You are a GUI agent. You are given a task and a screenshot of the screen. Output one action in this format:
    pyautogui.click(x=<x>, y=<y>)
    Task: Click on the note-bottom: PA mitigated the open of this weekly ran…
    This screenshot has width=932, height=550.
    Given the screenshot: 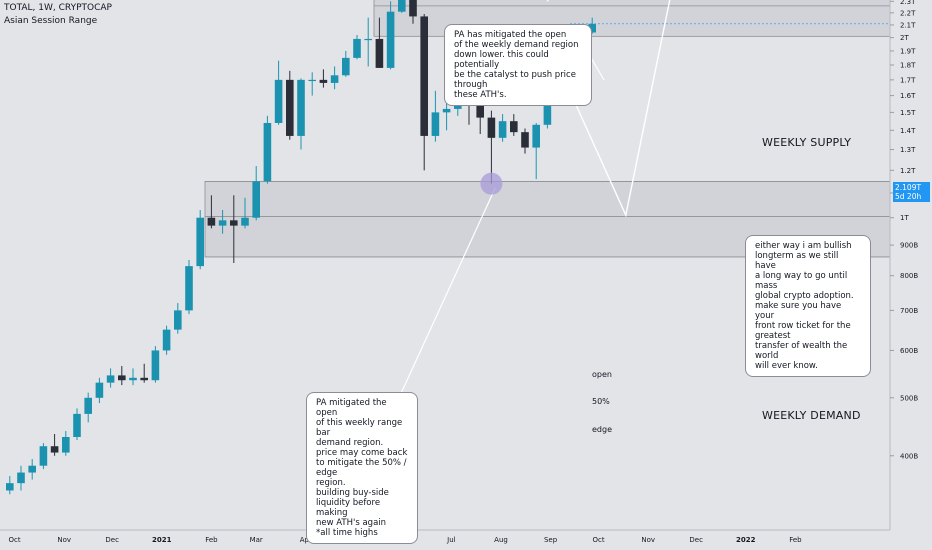 What is the action you would take?
    pyautogui.click(x=362, y=468)
    